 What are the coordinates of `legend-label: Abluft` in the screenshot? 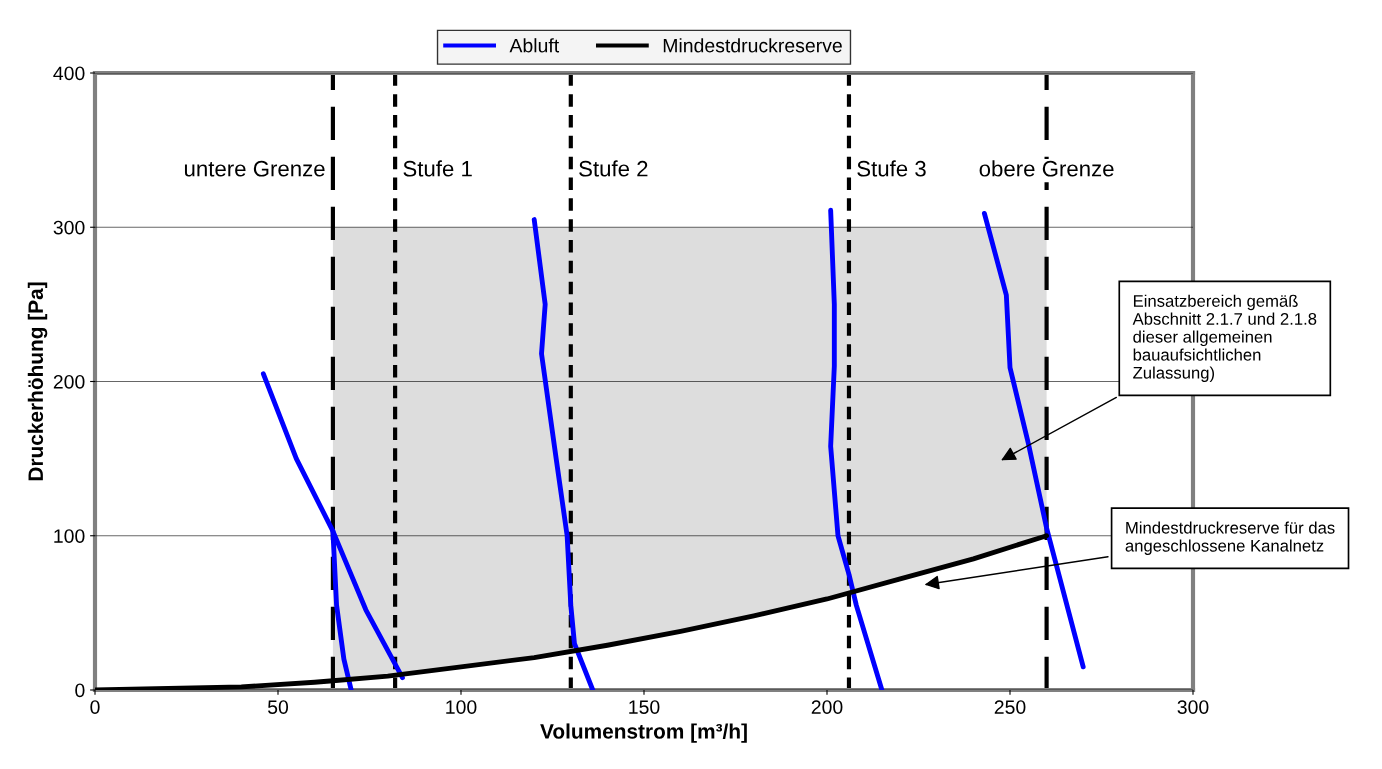 It's located at (534, 45).